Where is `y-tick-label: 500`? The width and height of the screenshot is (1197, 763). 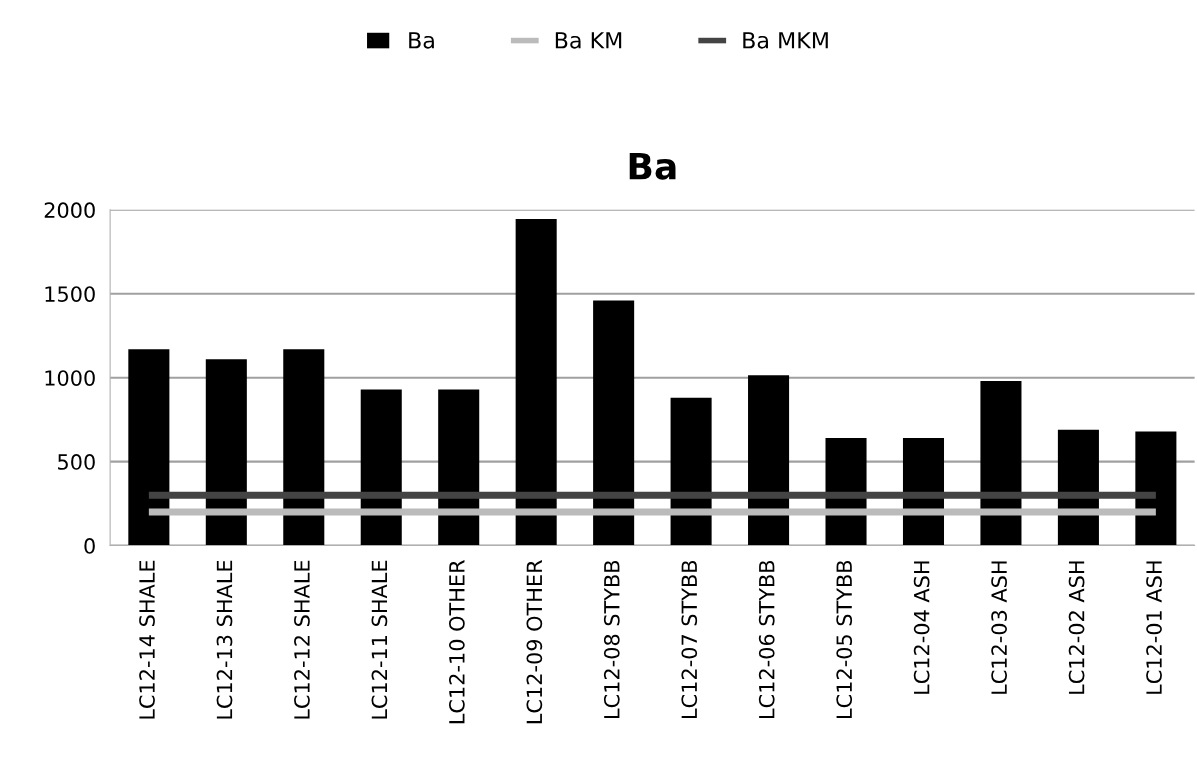
y-tick-label: 500 is located at coordinates (76, 462).